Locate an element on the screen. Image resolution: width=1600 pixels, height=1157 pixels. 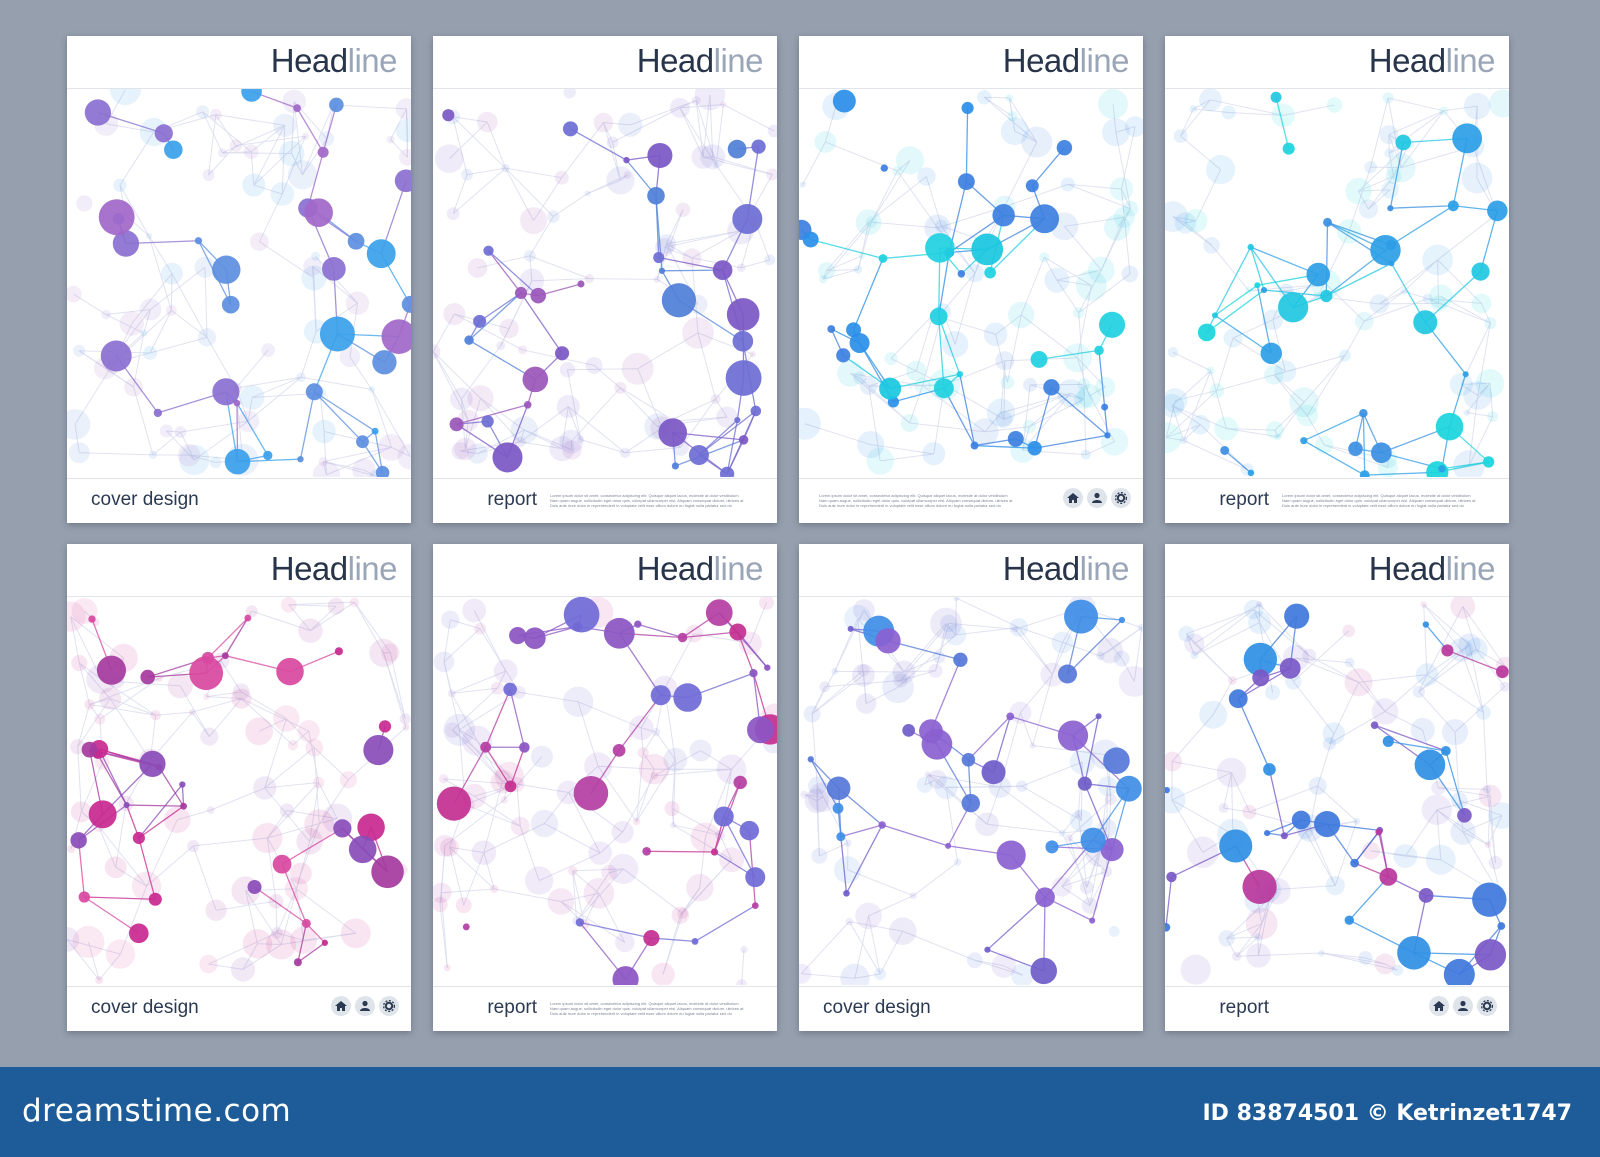
bottom-divider is located at coordinates (239, 986).